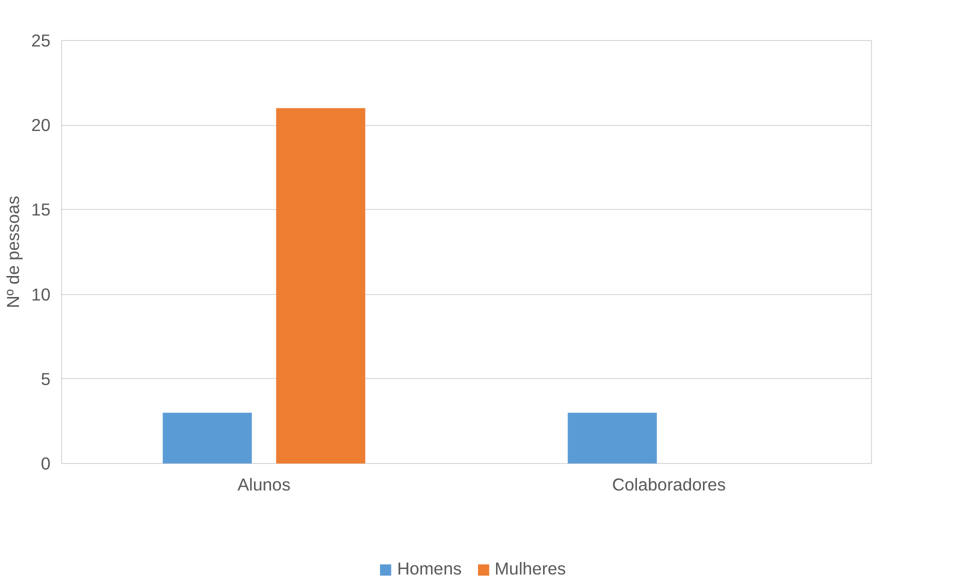 The image size is (953, 581). I want to click on y-tick-label: 0, so click(45, 464).